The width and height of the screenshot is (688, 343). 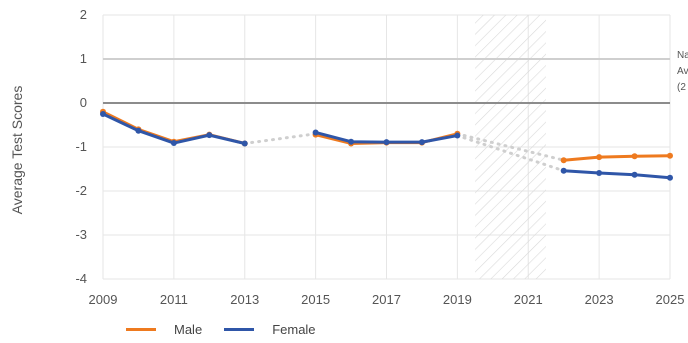 I want to click on side-note: Na Av (2, so click(x=682, y=71).